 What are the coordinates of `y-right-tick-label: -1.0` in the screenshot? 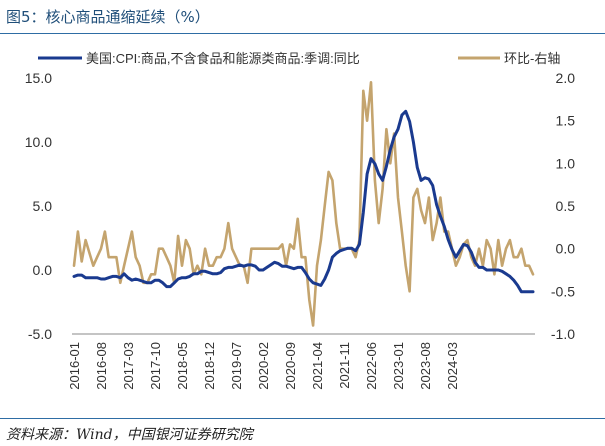 It's located at (563, 334).